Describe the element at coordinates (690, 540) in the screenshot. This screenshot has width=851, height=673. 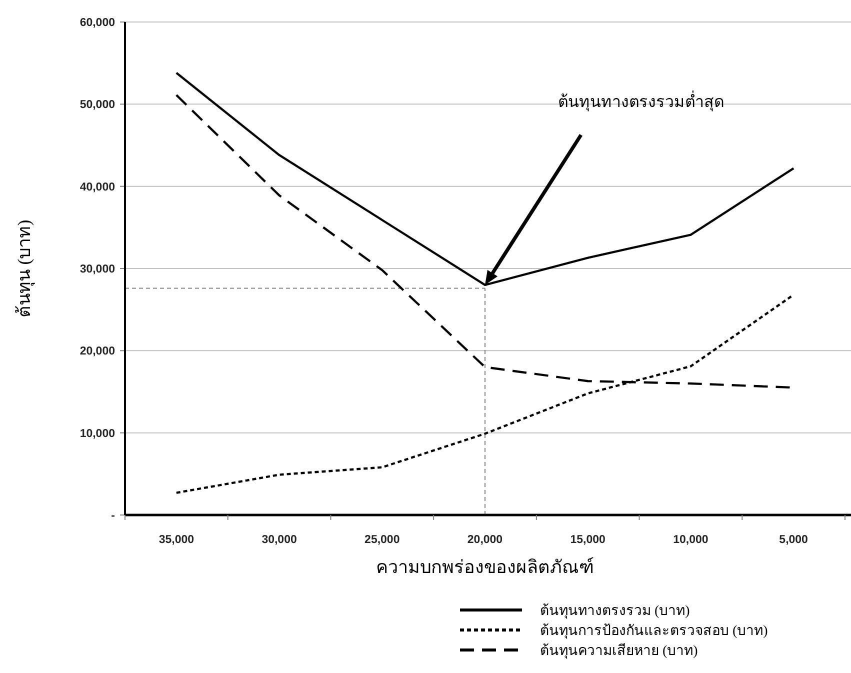
I see `x-tick-label: 10,000` at that location.